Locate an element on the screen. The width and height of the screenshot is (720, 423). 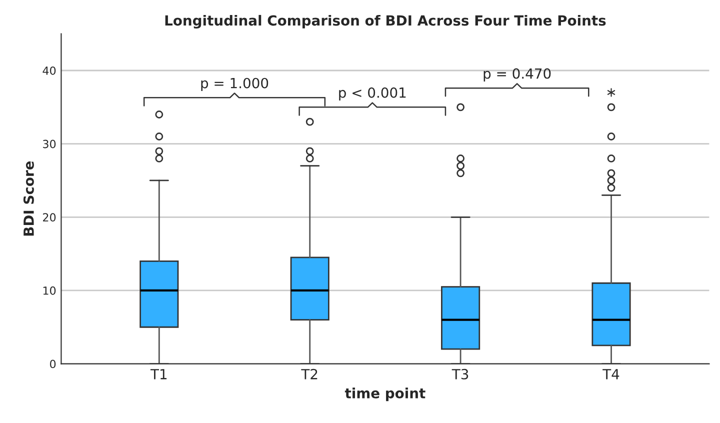
chart-title: Longitudinal Comparison of BDI Across Four Time Points is located at coordinates (385, 21).